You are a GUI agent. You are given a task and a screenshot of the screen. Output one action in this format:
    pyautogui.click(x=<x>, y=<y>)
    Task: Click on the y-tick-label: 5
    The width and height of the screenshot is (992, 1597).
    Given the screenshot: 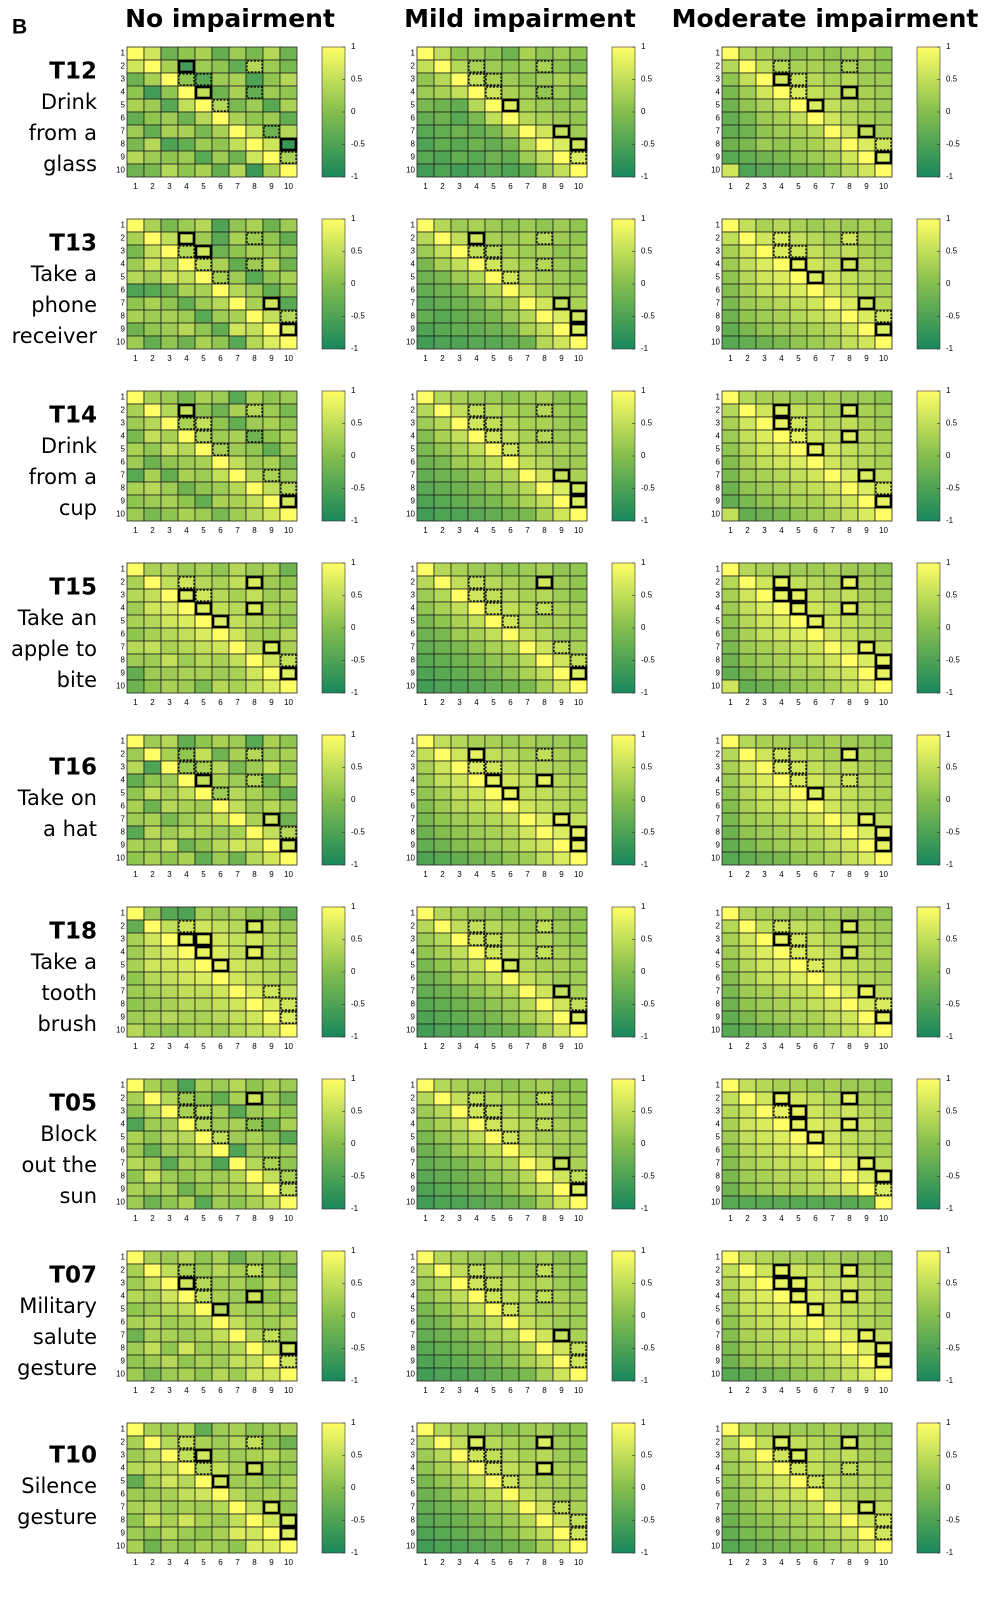 What is the action you would take?
    pyautogui.click(x=123, y=1309)
    